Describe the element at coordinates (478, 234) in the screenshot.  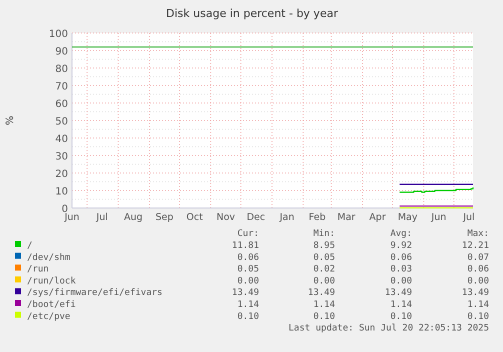
I see `text: Max:` at that location.